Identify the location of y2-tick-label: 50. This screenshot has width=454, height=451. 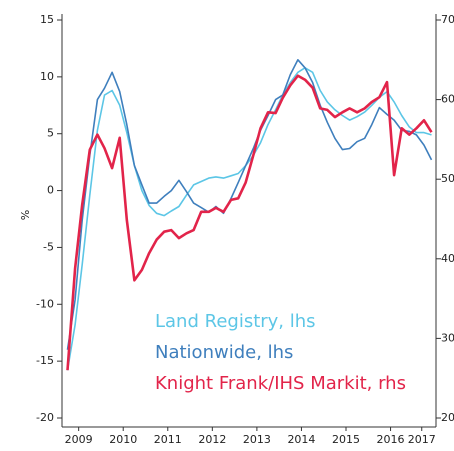
(447, 178).